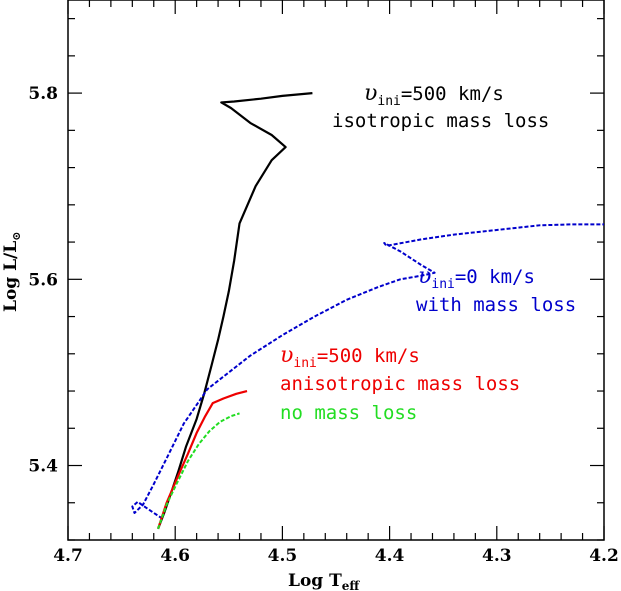 This screenshot has height=591, width=621. What do you see at coordinates (497, 556) in the screenshot?
I see `x-tick-label: 4.3` at bounding box center [497, 556].